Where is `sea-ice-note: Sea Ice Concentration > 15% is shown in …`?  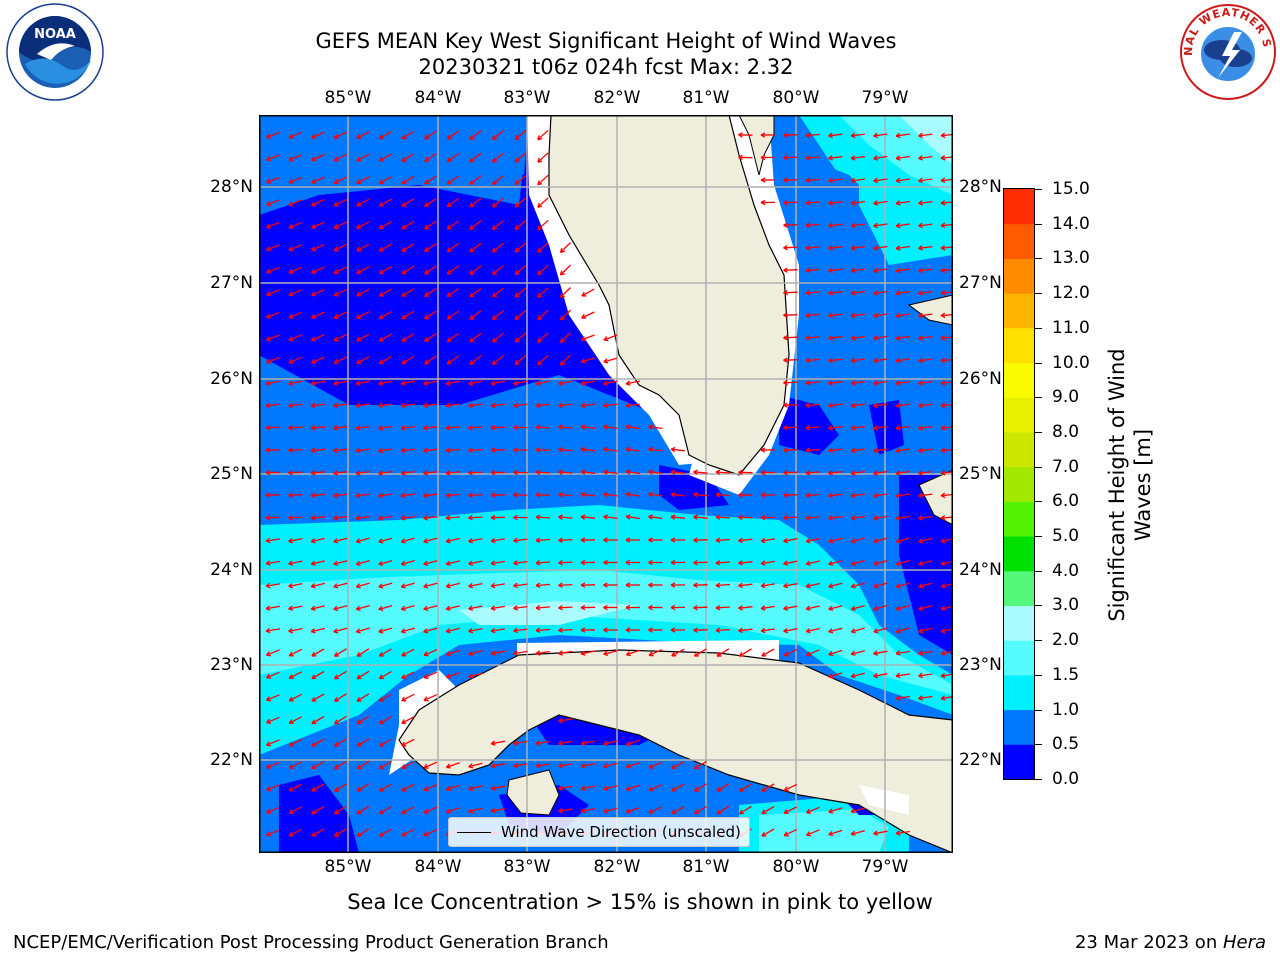 sea-ice-note: Sea Ice Concentration > 15% is shown in … is located at coordinates (640, 902).